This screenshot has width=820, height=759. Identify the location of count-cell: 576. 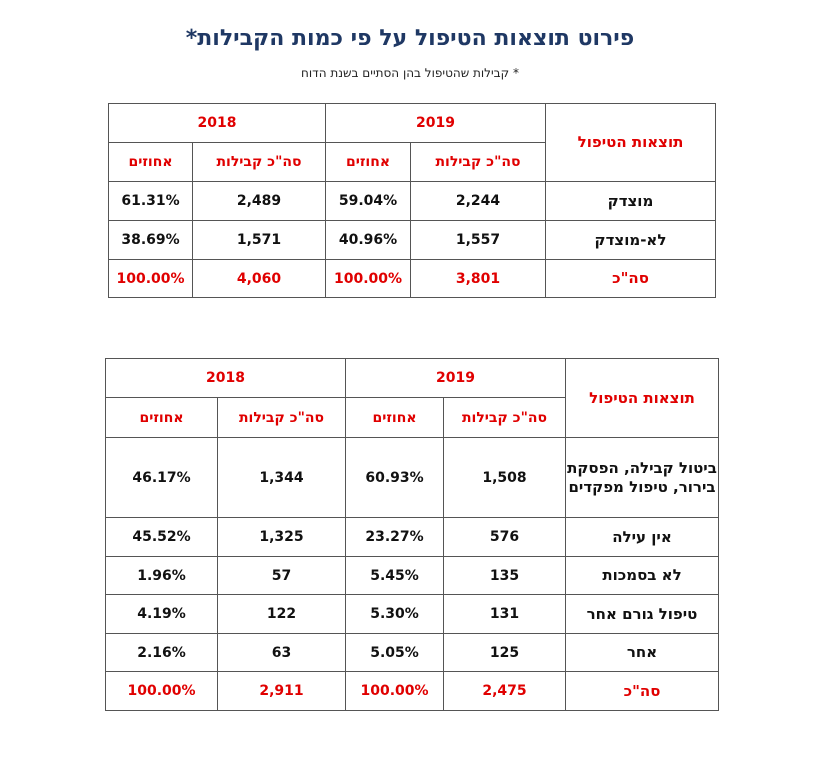
(504, 537).